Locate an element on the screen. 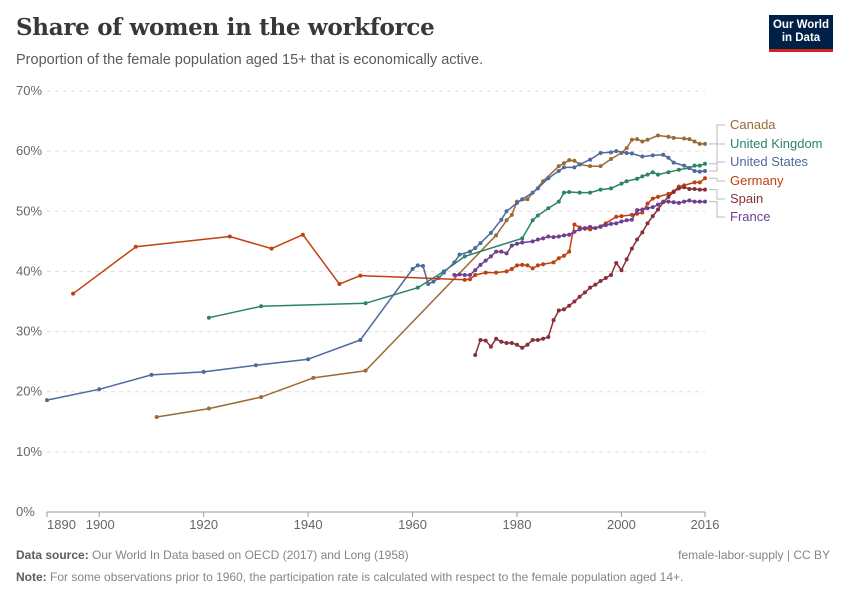 This screenshot has width=850, height=600. license-link: female-labor-supply | CC BY is located at coordinates (754, 555).